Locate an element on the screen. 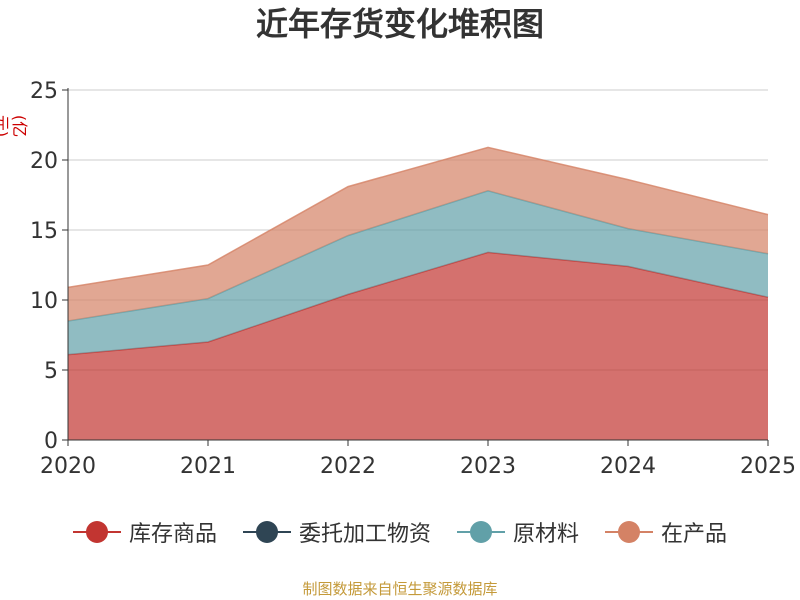 The width and height of the screenshot is (800, 600). y-tick-label: 15 is located at coordinates (44, 231).